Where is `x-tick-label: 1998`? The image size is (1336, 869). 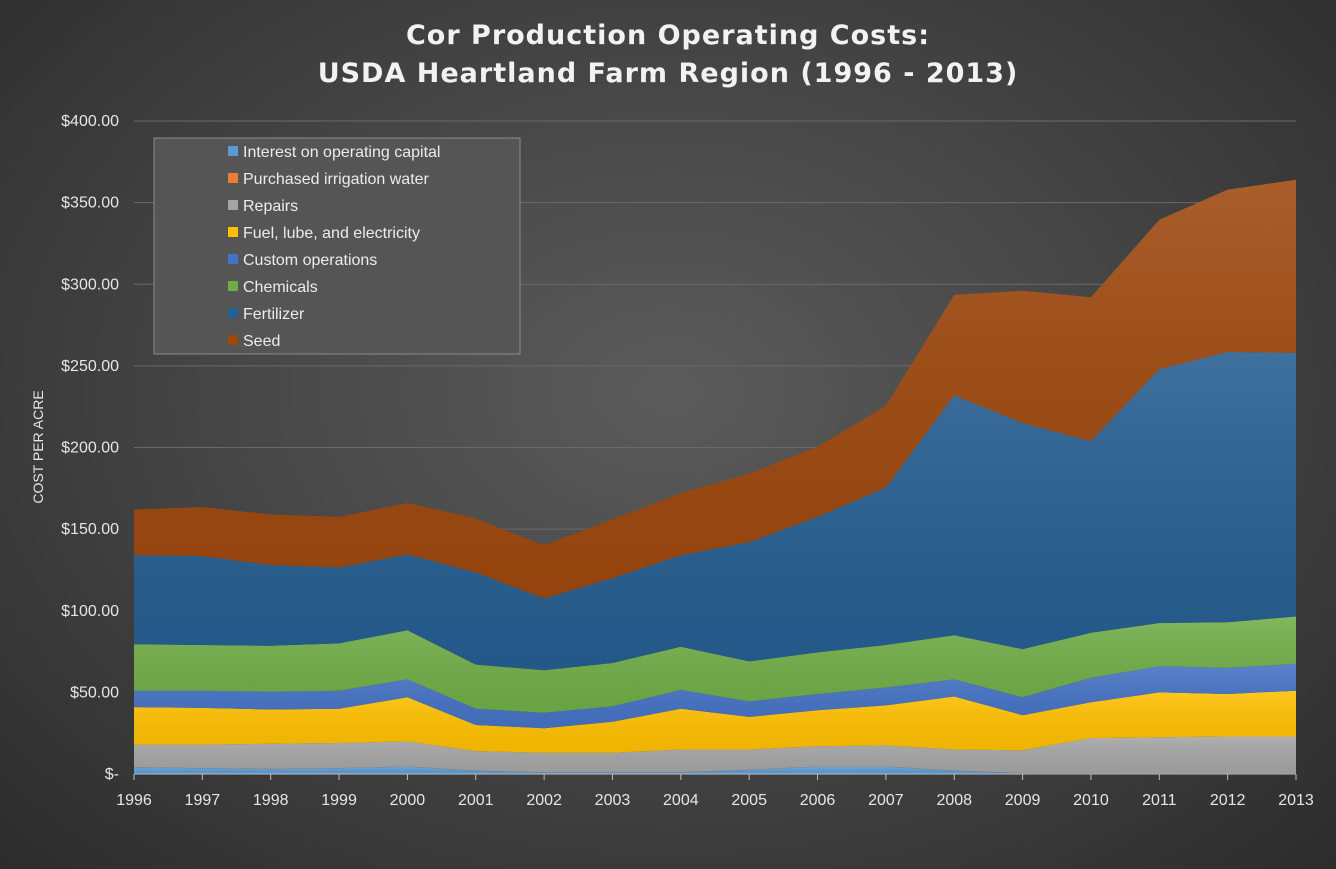 x-tick-label: 1998 is located at coordinates (271, 800).